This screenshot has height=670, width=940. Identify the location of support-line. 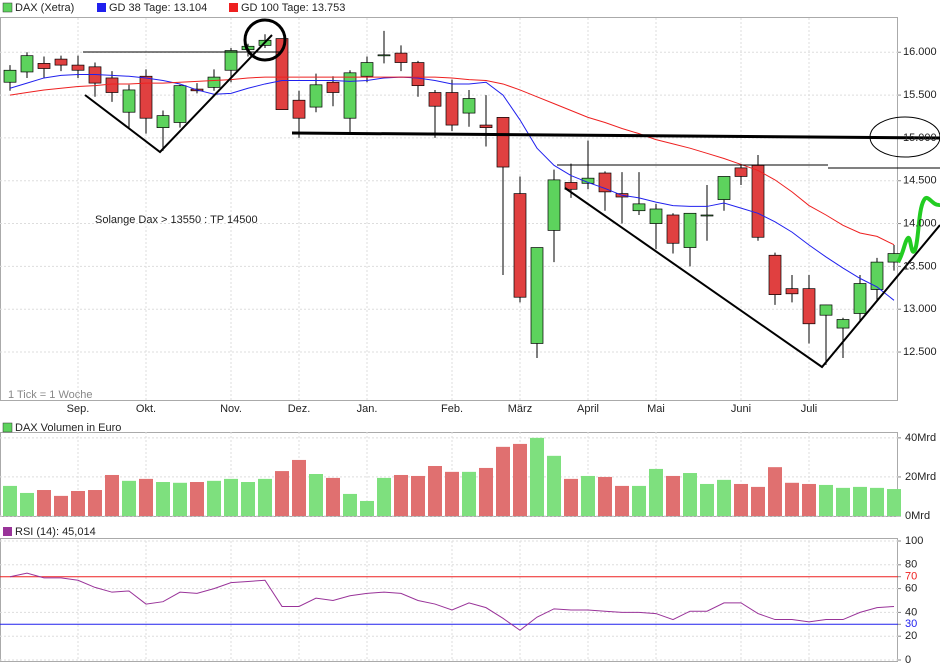
(615, 135).